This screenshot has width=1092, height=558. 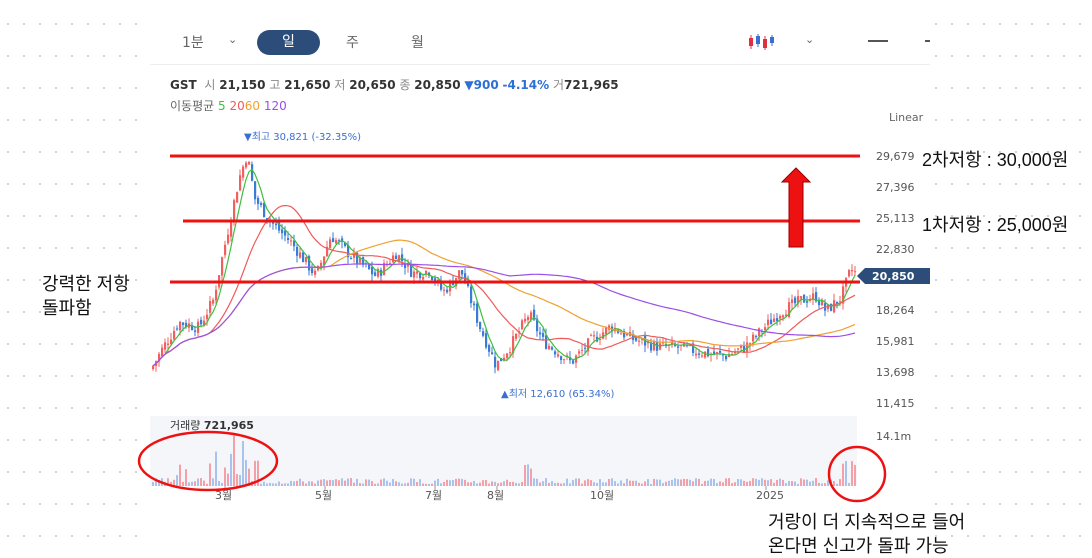 I want to click on volume-title-value: 721,965, so click(x=229, y=425).